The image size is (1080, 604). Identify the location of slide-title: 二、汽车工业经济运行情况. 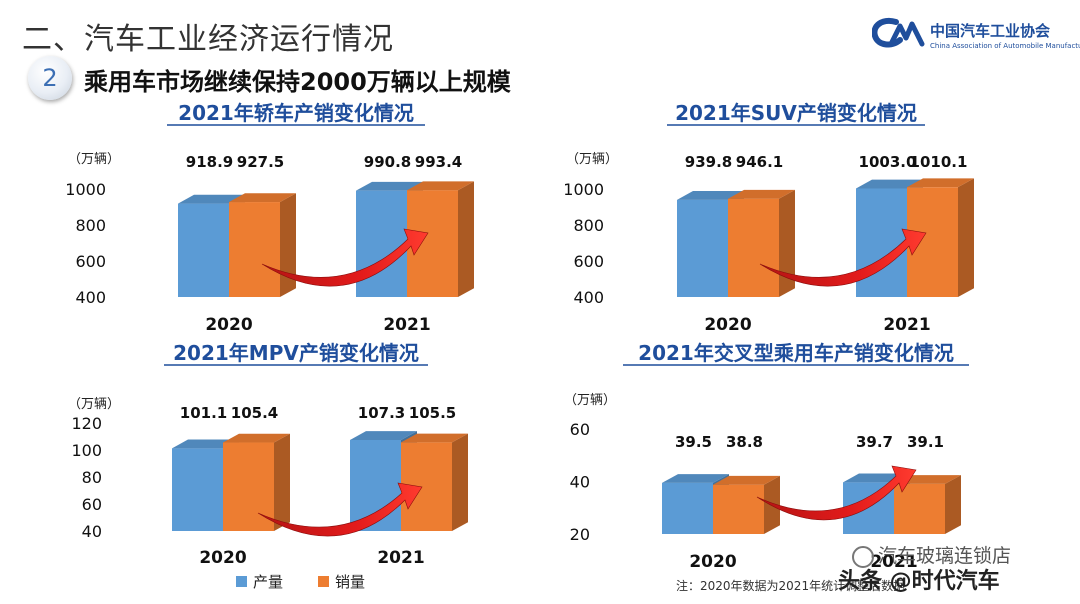
(208, 39).